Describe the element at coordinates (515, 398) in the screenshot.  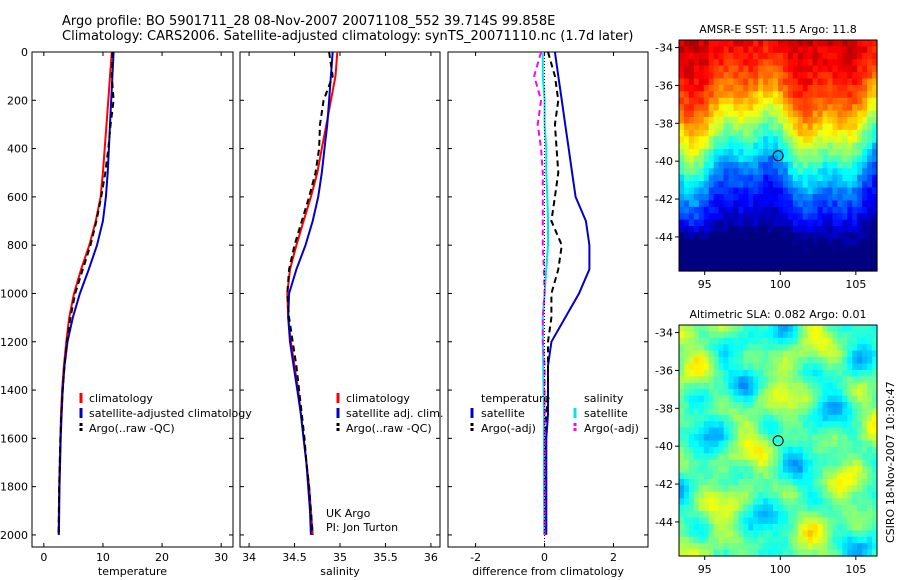
I see `difference-legend-heading: temperature` at that location.